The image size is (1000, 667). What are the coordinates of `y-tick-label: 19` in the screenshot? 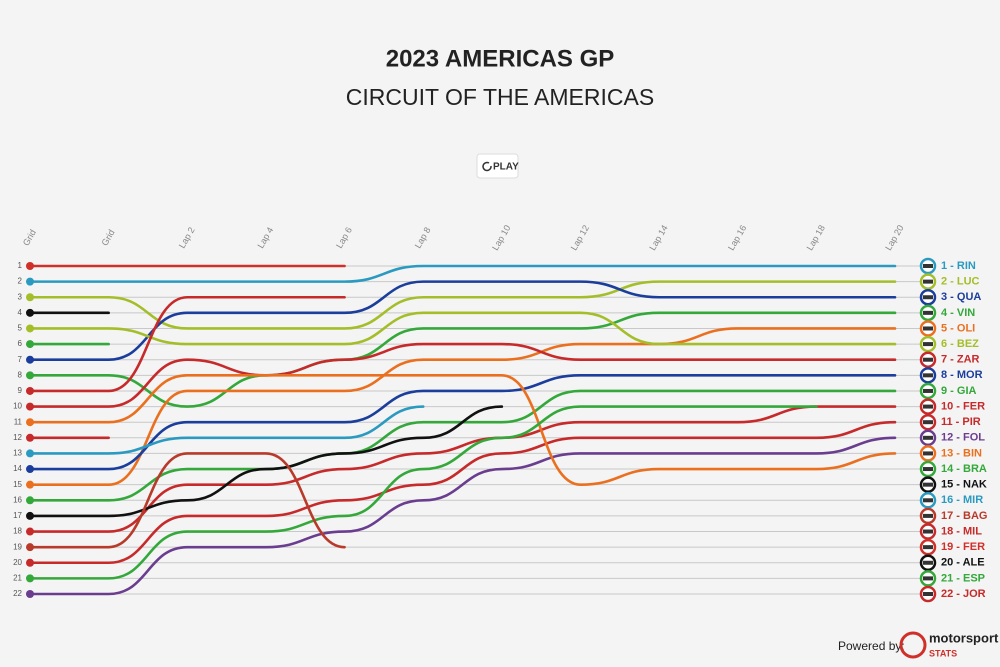 It's located at (17, 546).